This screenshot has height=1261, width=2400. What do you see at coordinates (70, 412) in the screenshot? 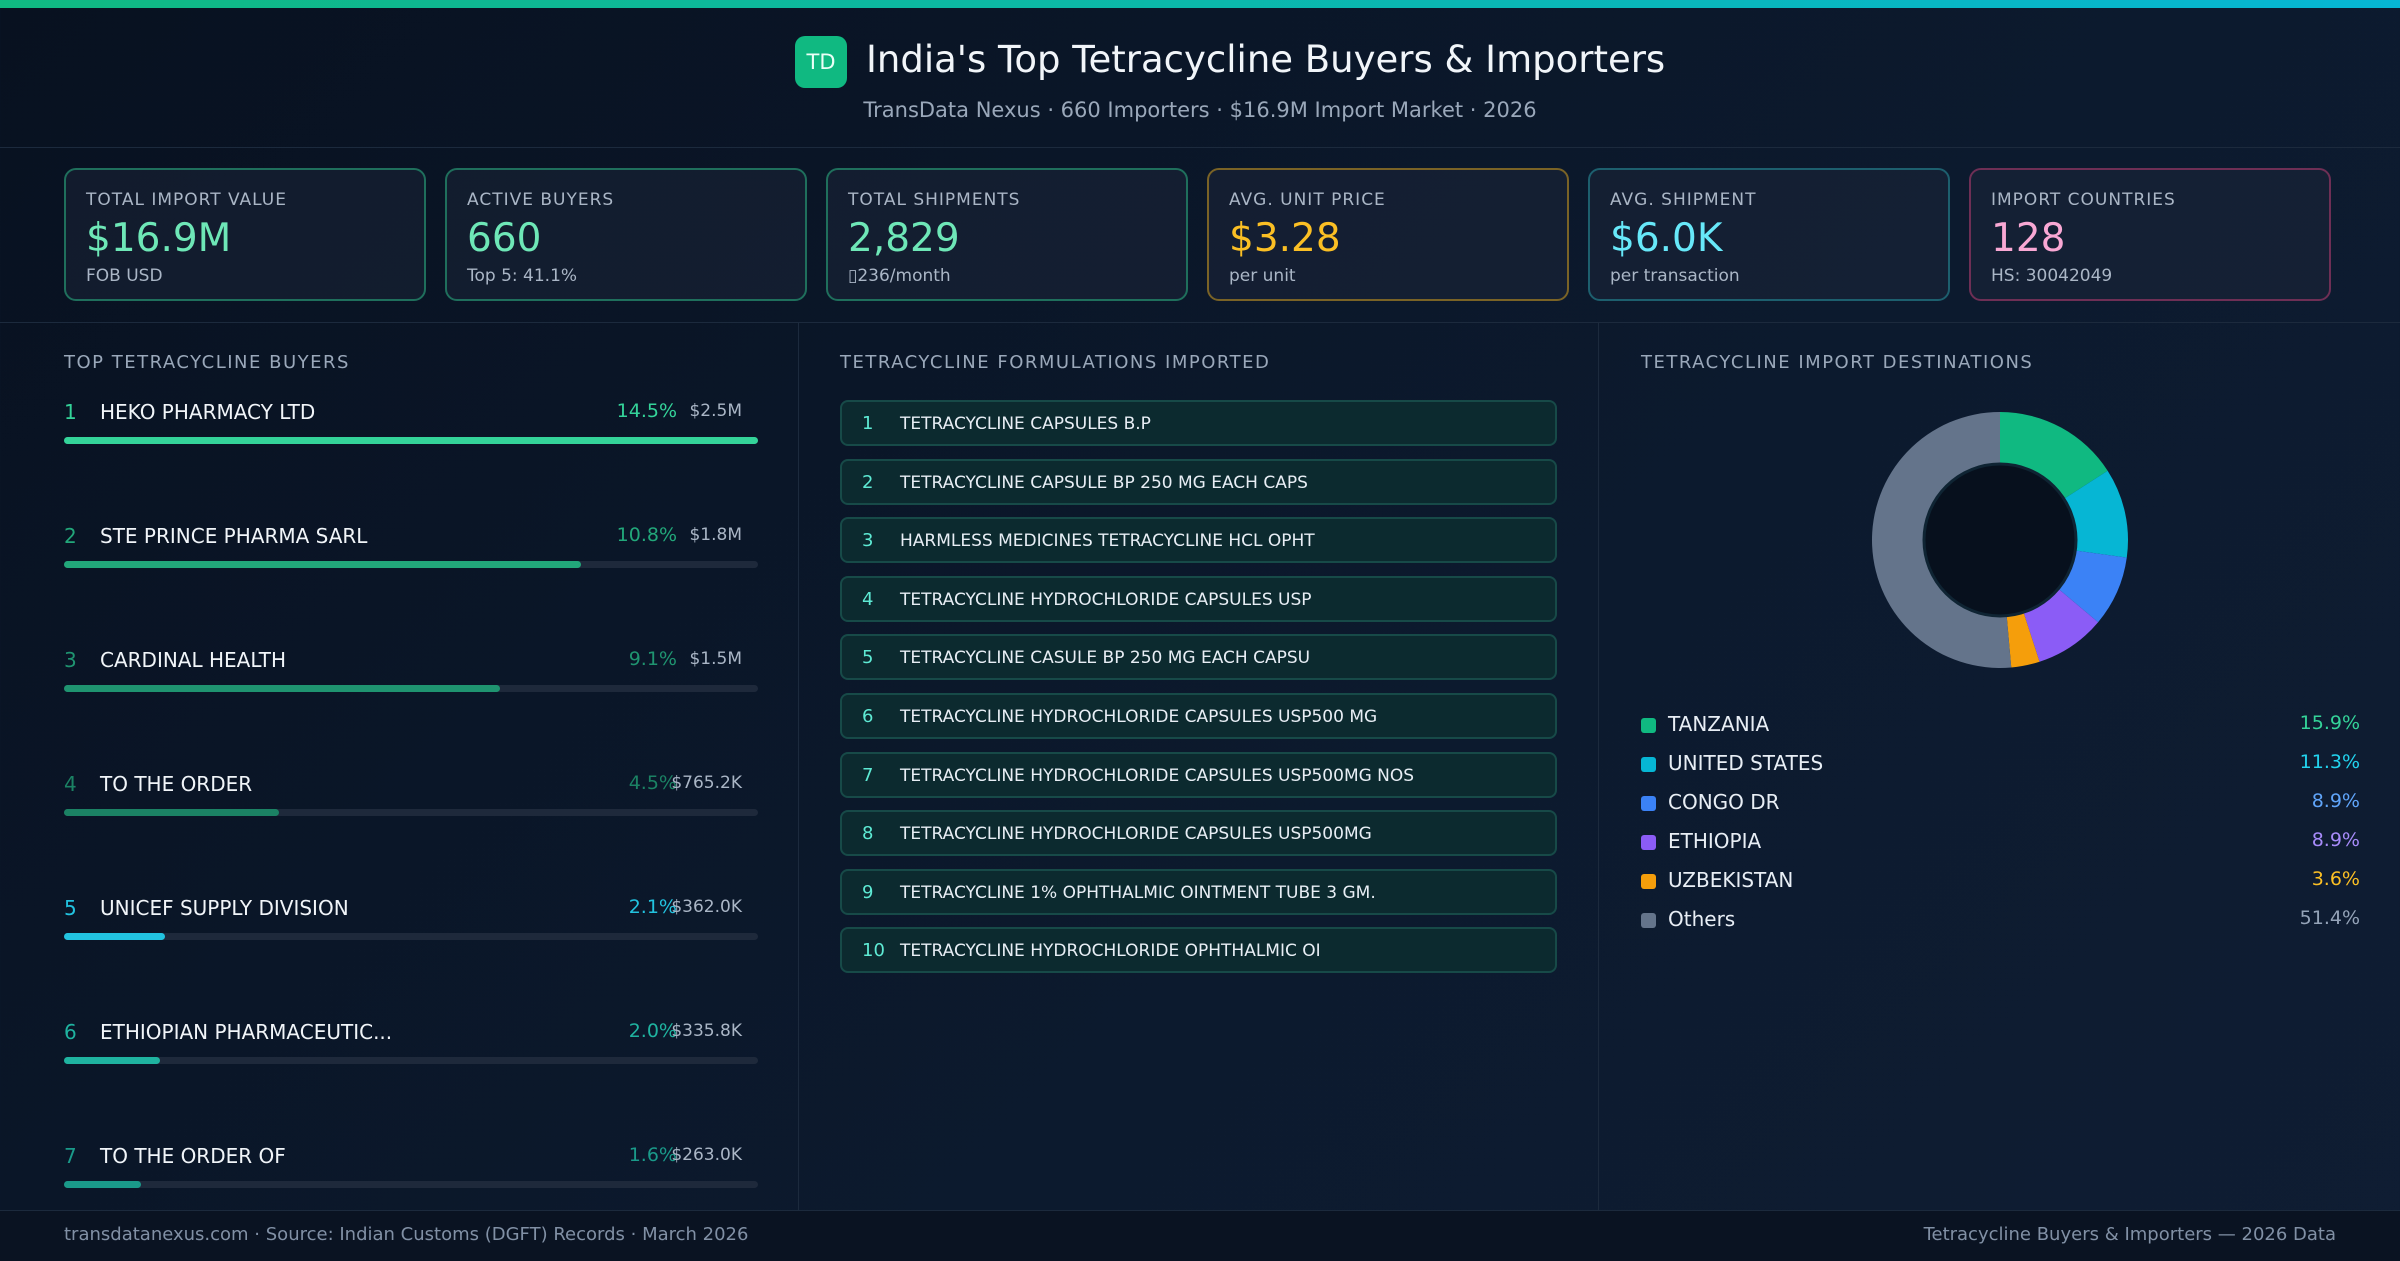
I see `buyer-rank: 1` at bounding box center [70, 412].